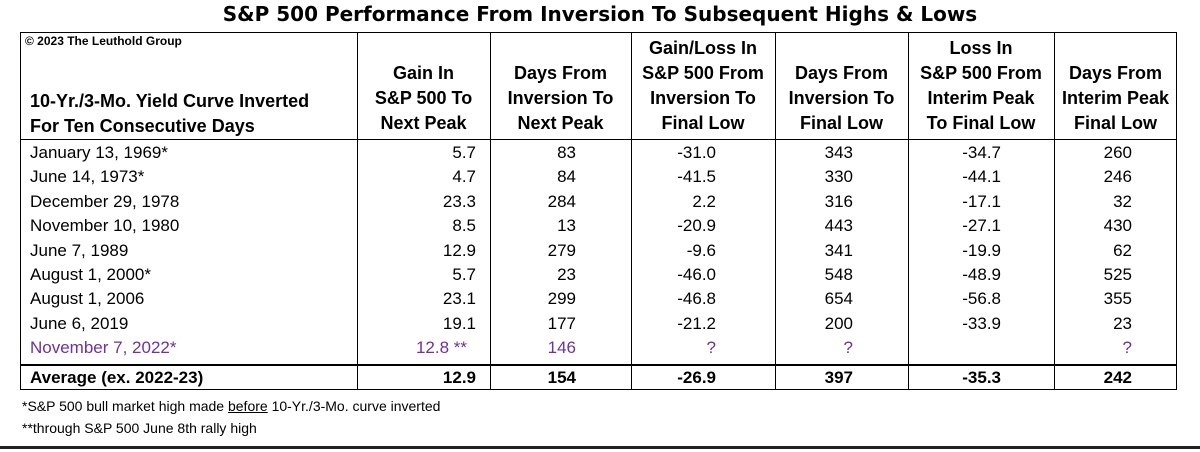 The height and width of the screenshot is (452, 1200). What do you see at coordinates (79, 250) in the screenshot?
I see `row-label: June 7, 1989` at bounding box center [79, 250].